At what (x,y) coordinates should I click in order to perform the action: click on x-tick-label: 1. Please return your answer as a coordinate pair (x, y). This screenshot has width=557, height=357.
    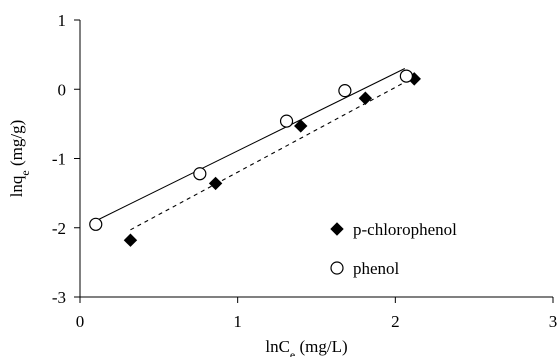
    Looking at the image, I should click on (237, 321).